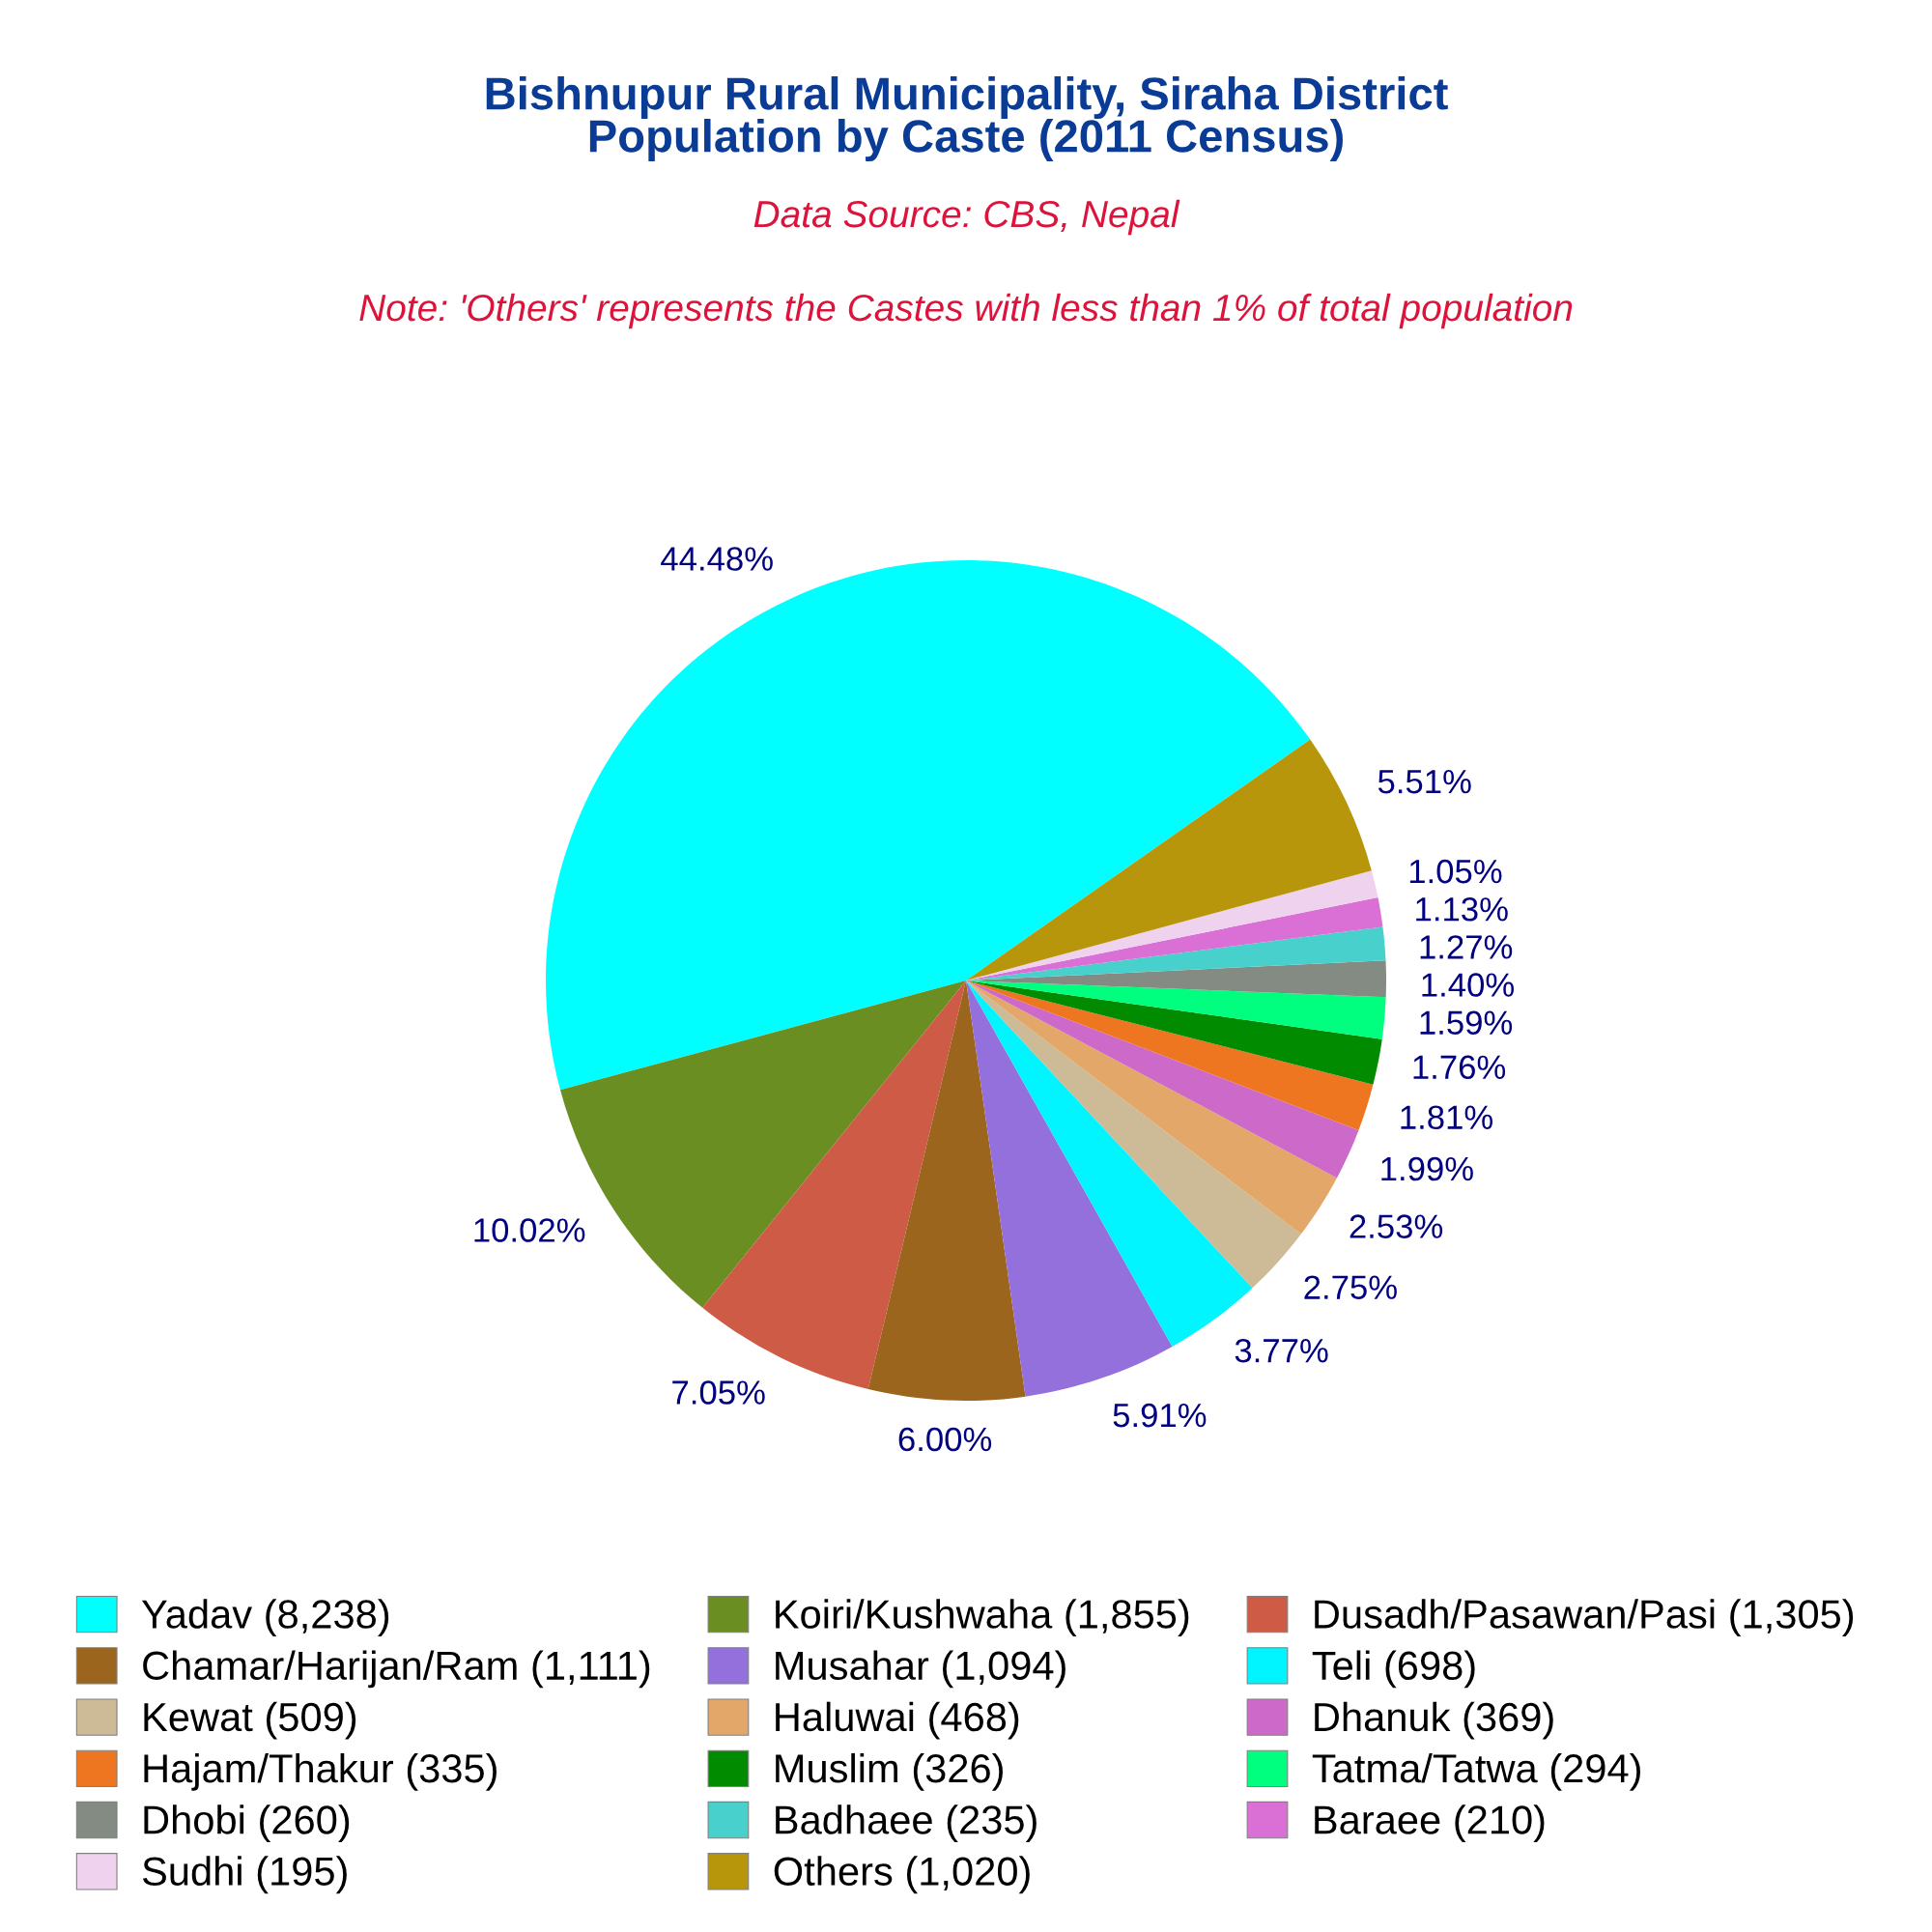 Image resolution: width=1932 pixels, height=1932 pixels. Describe the element at coordinates (1459, 1067) in the screenshot. I see `data-label: 1.76%` at that location.